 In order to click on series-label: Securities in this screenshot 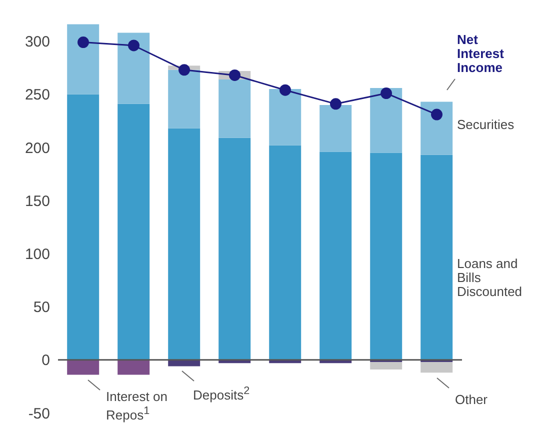, I will do `click(486, 124)`.